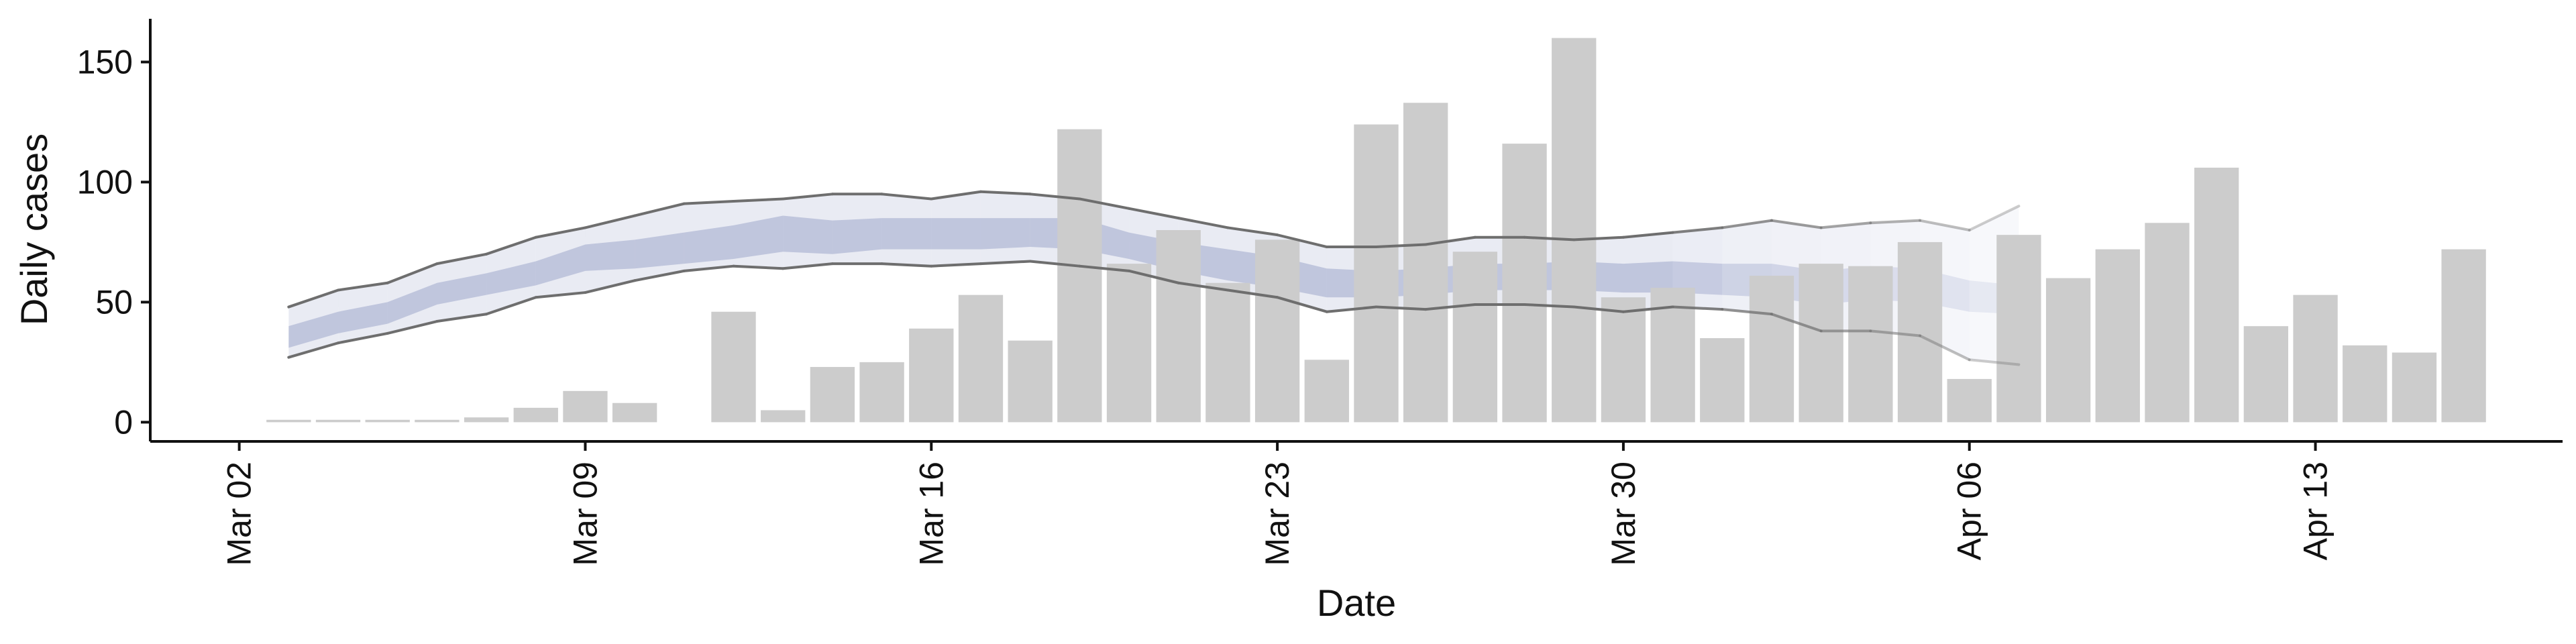 This screenshot has width=2576, height=644. Describe the element at coordinates (1356, 603) in the screenshot. I see `x-axis-title: Date` at that location.